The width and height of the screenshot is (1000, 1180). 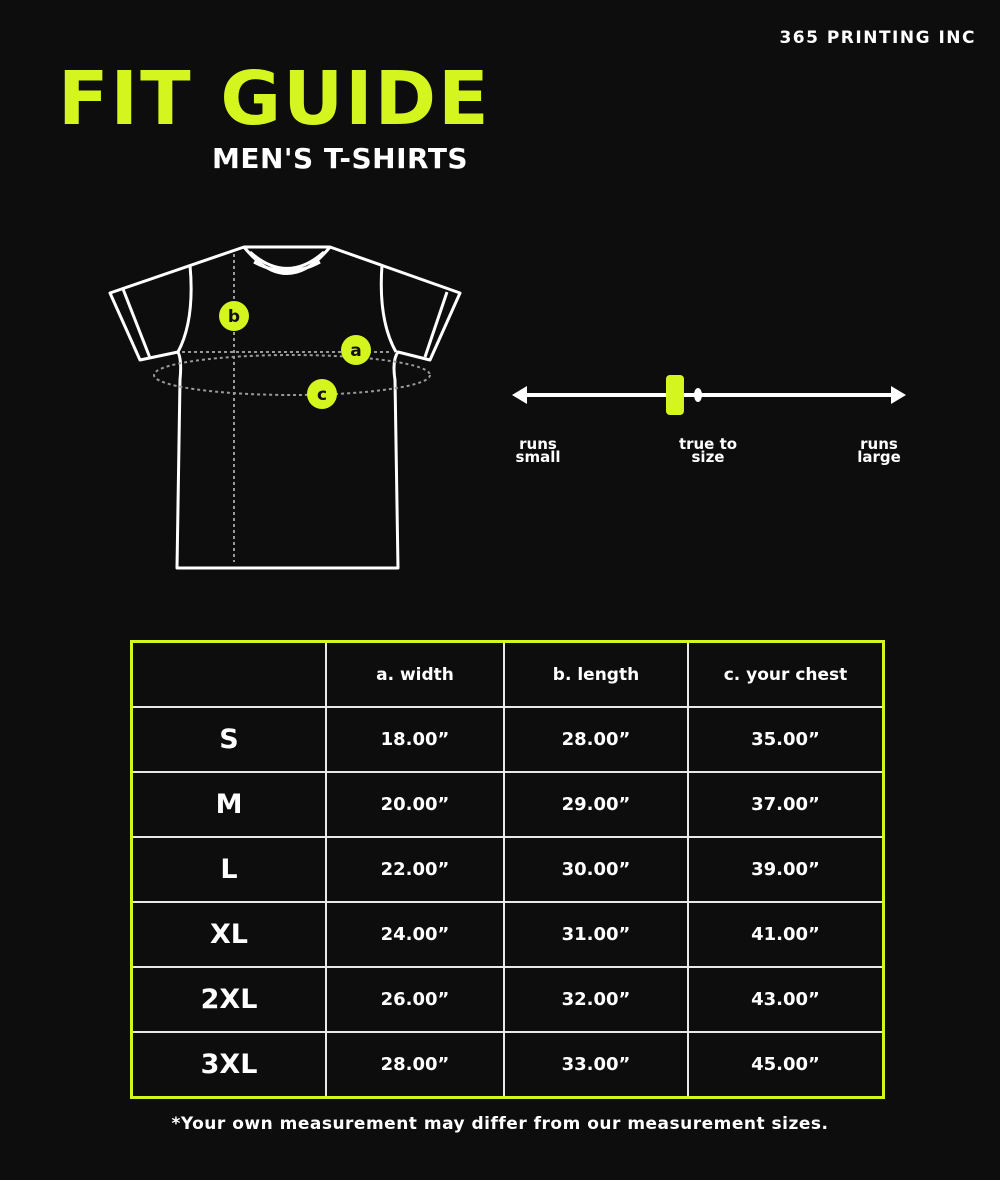 What do you see at coordinates (415, 804) in the screenshot?
I see `width-cell: 20.00”` at bounding box center [415, 804].